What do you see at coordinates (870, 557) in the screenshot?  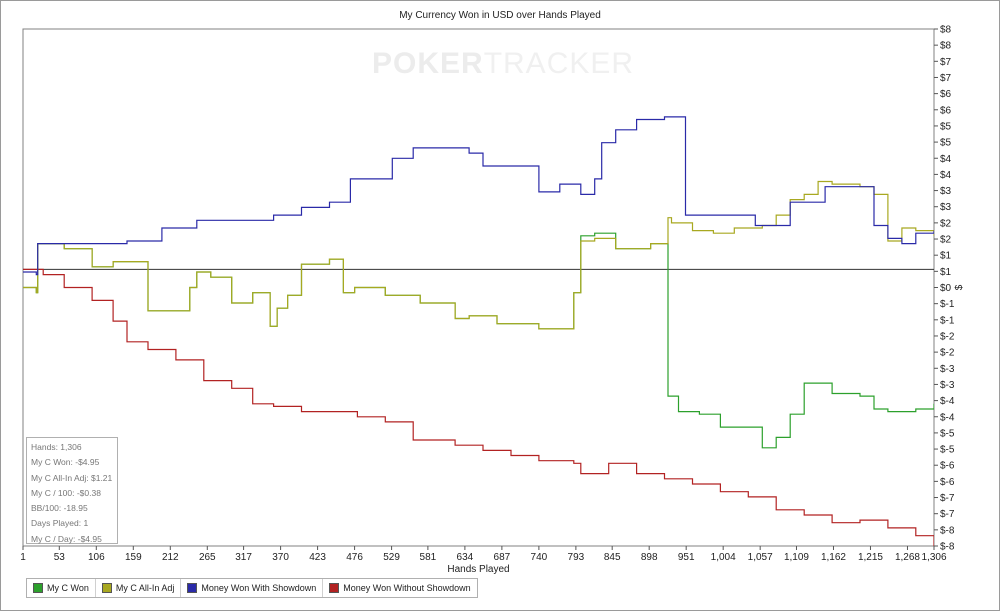 I see `x-tick-label: 1,215` at bounding box center [870, 557].